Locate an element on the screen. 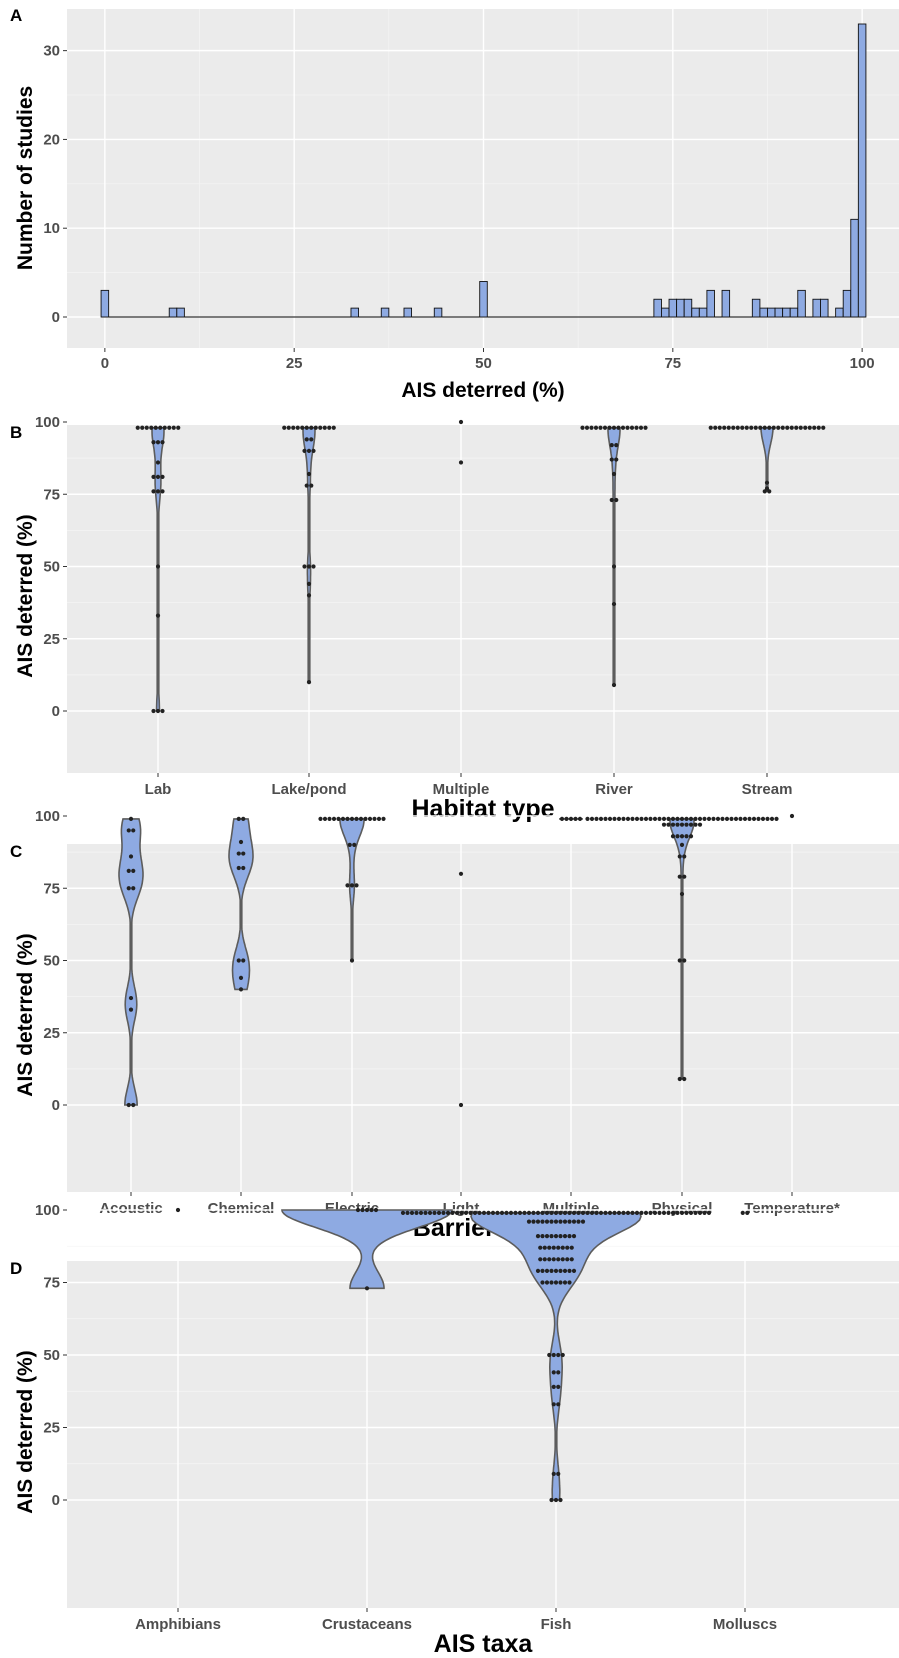 The width and height of the screenshot is (899, 1658). x-tick-label: 75 is located at coordinates (672, 363).